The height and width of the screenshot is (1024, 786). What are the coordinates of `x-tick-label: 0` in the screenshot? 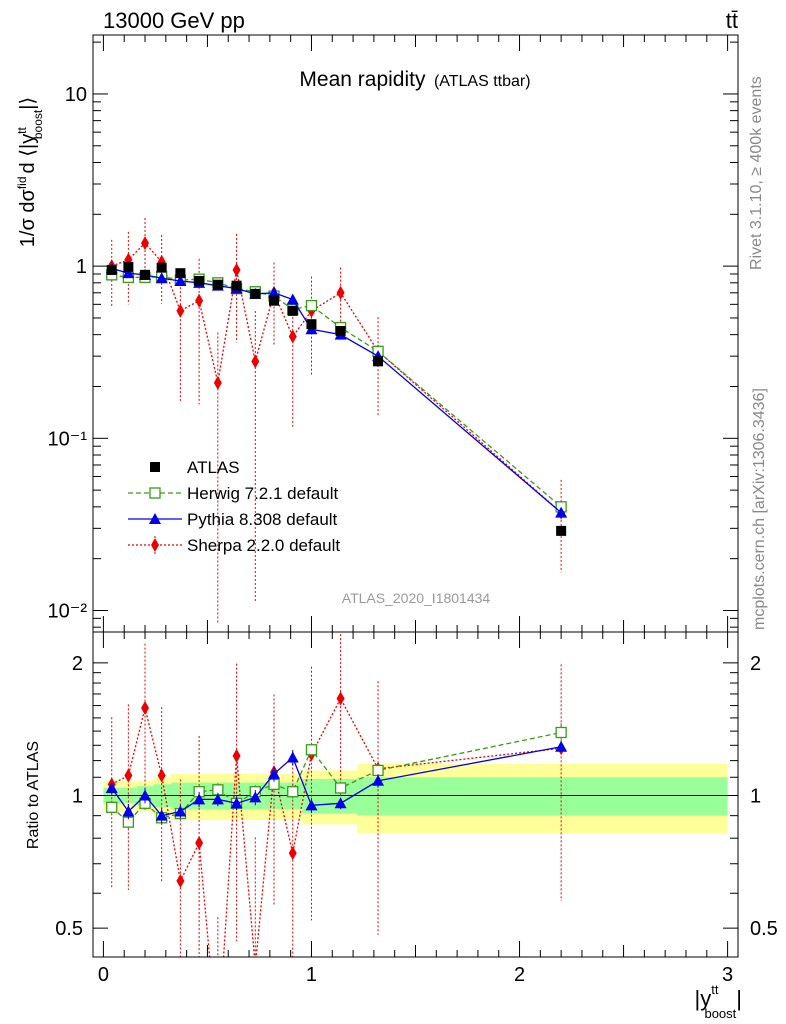 It's located at (103, 975).